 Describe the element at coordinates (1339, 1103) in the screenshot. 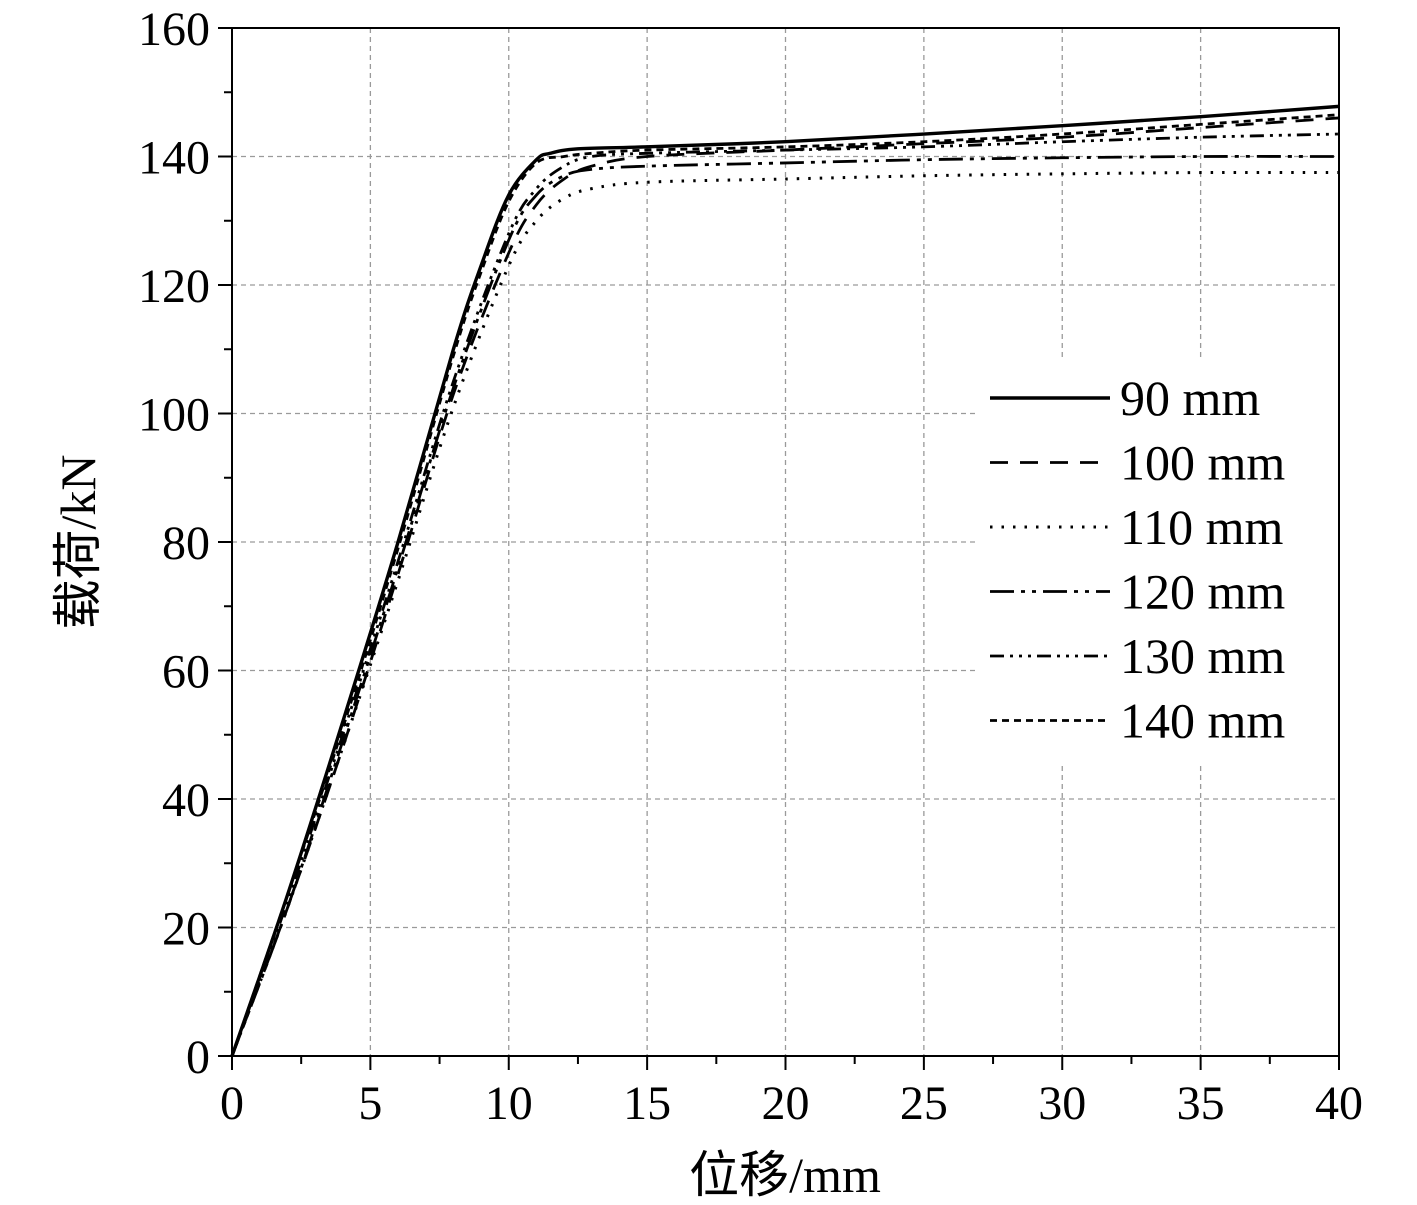

I see `x-tick-label: 40` at that location.